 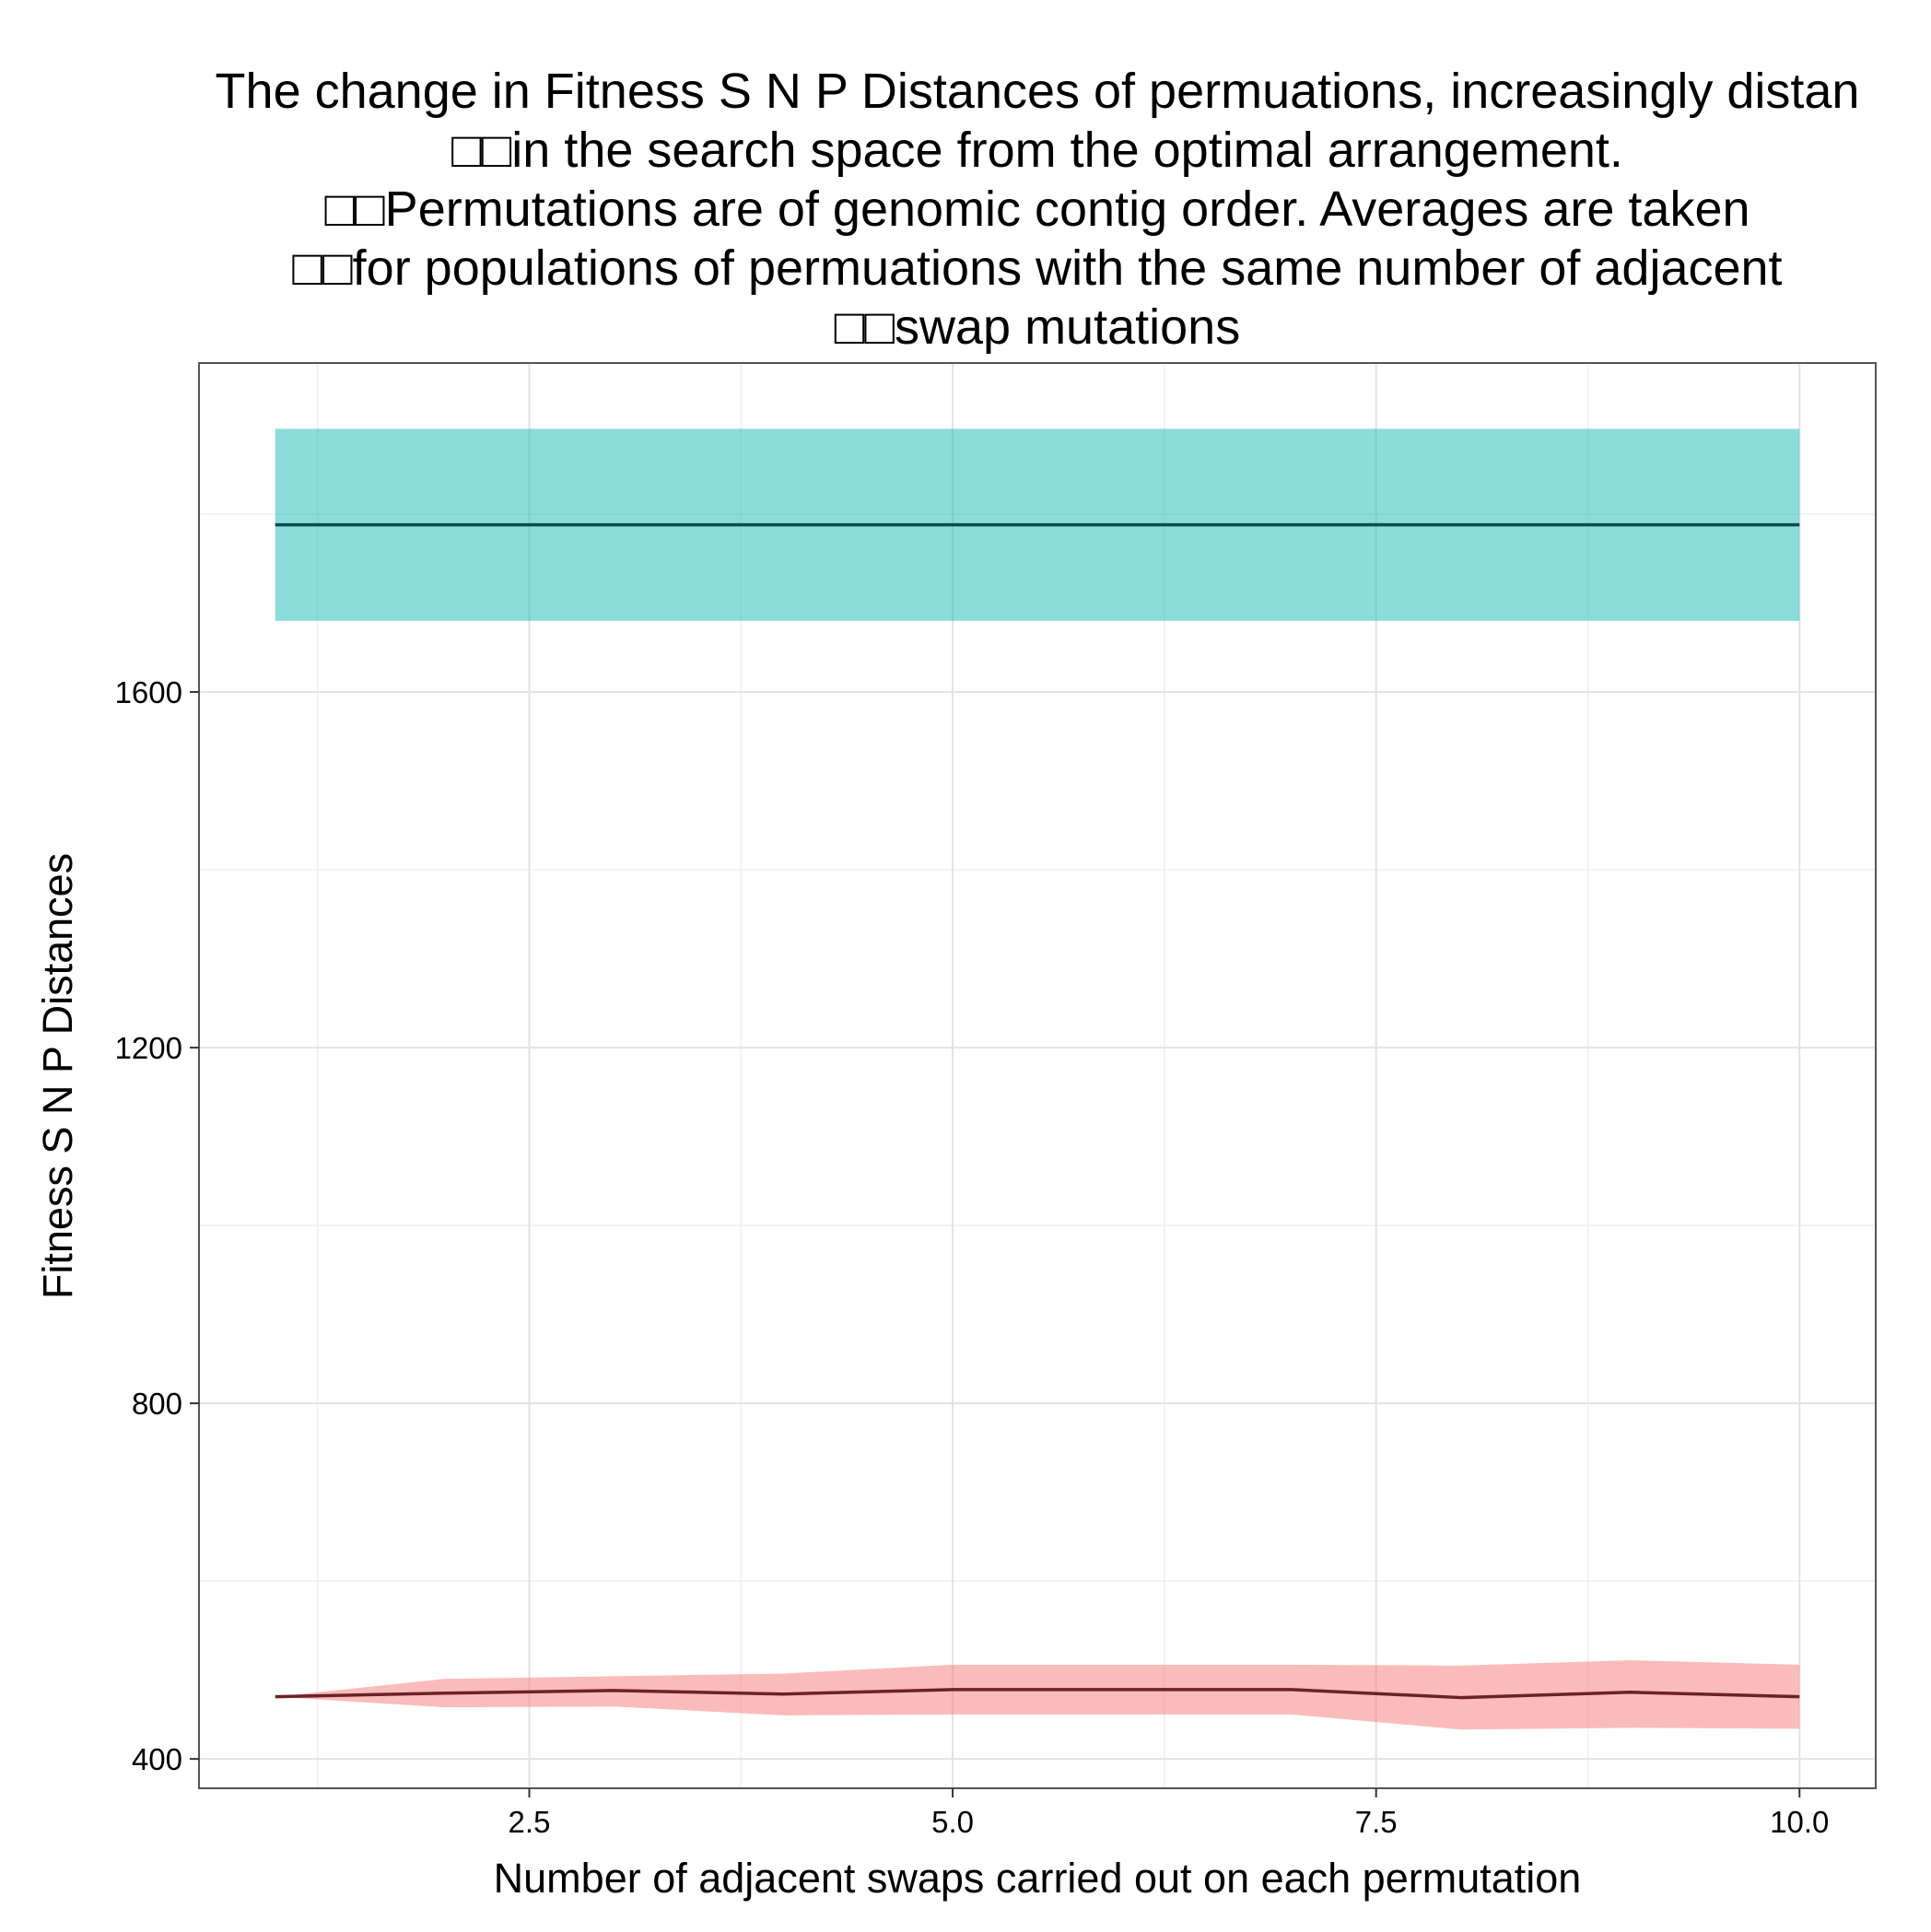 What do you see at coordinates (1376, 1822) in the screenshot?
I see `x-tick-label: 7.5` at bounding box center [1376, 1822].